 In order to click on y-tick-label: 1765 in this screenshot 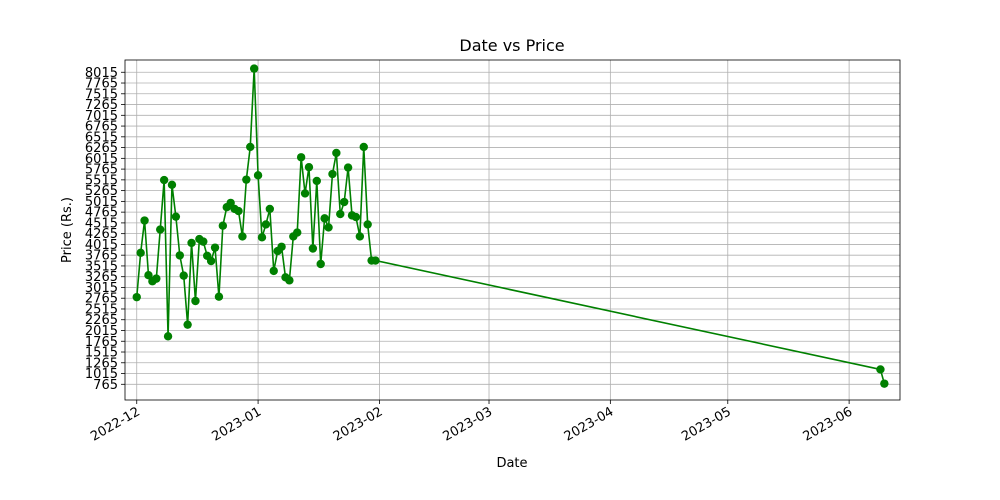, I will do `click(101, 342)`.